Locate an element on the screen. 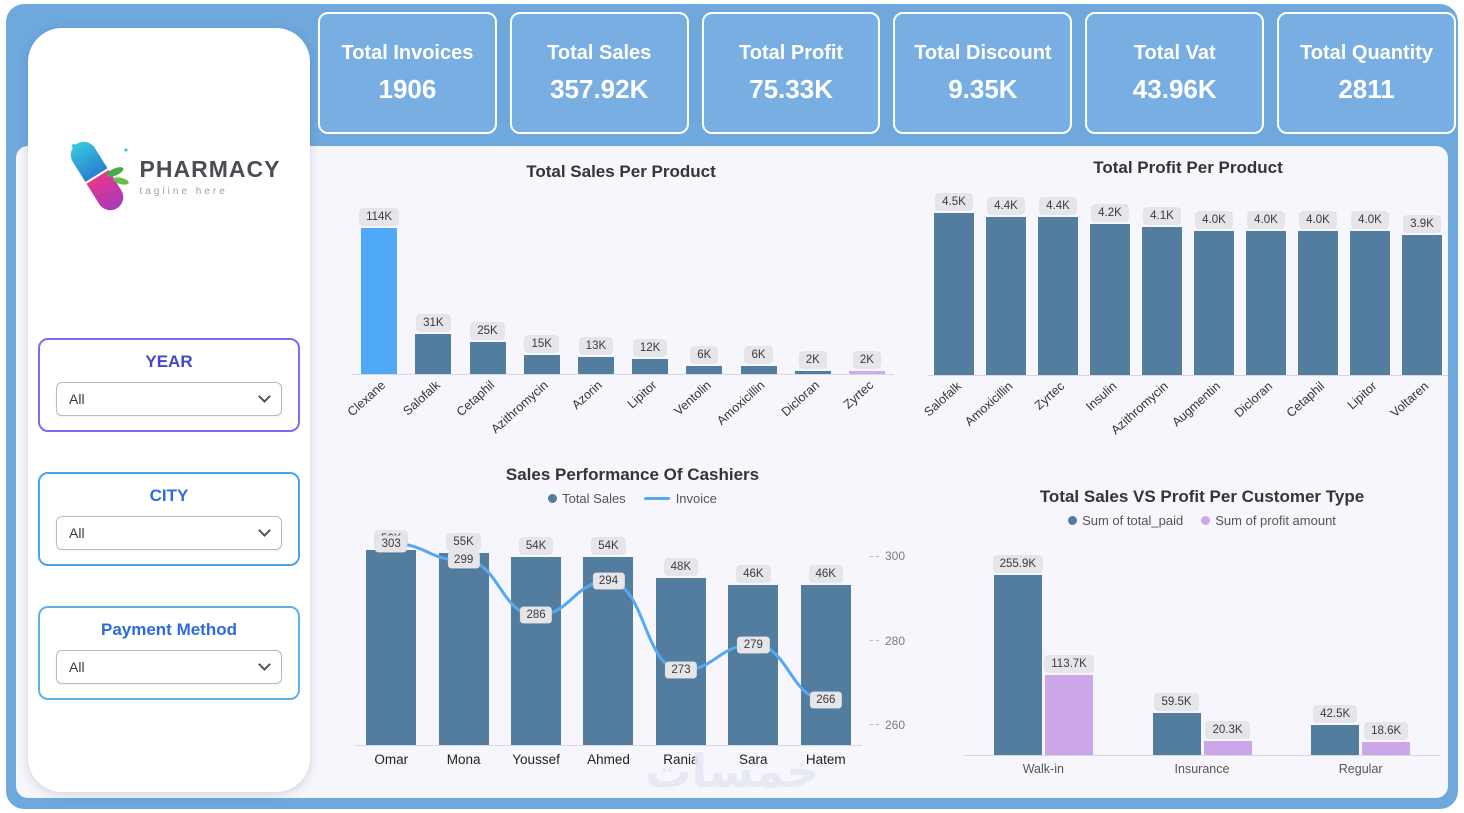  right-axis-tick: 280 is located at coordinates (887, 641).